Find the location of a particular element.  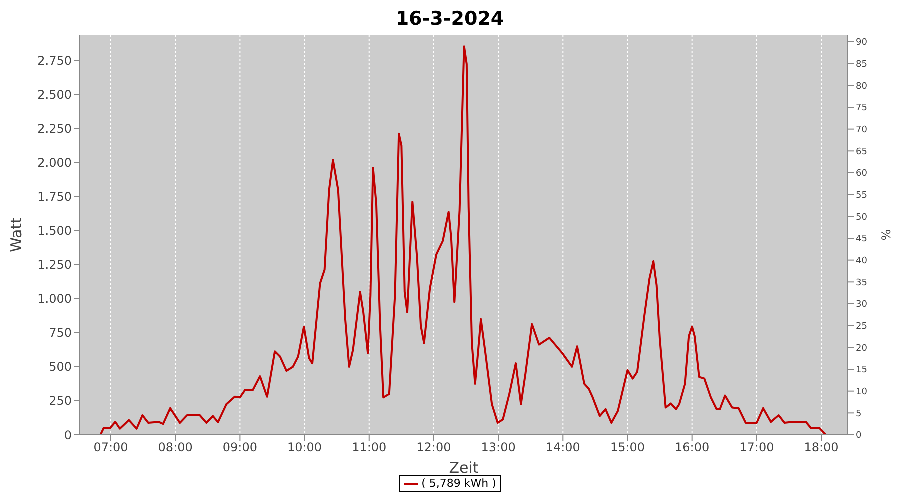

y2-tick-label: 40 is located at coordinates (862, 261).